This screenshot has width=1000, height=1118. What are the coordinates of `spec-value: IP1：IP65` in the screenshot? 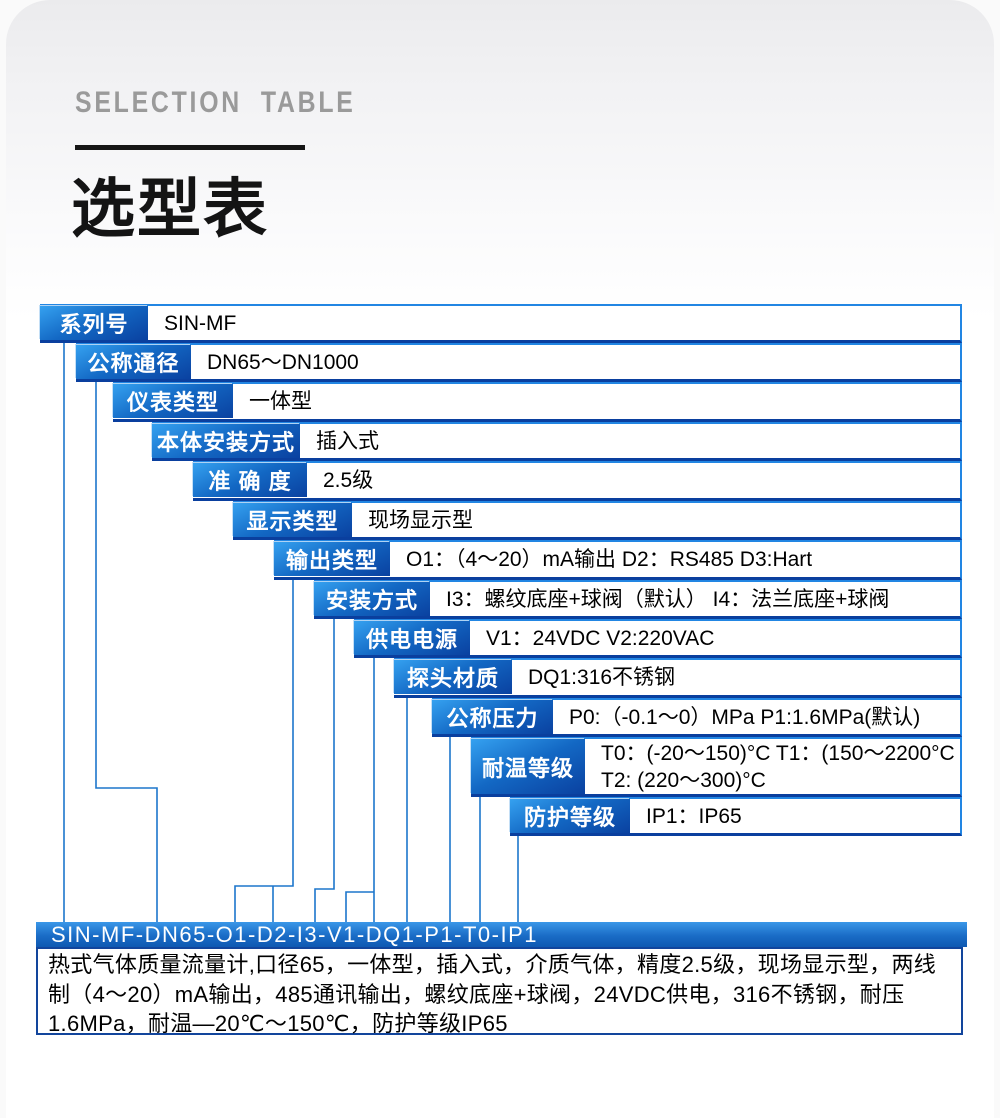 It's located at (694, 816).